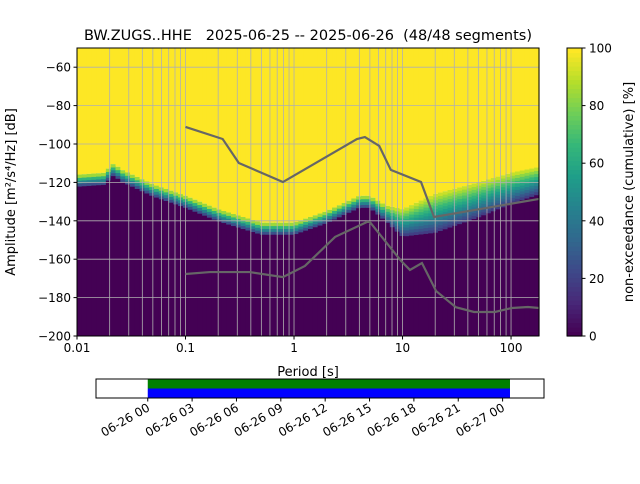 The width and height of the screenshot is (640, 484). I want to click on y-tick-label: −200, so click(54, 337).